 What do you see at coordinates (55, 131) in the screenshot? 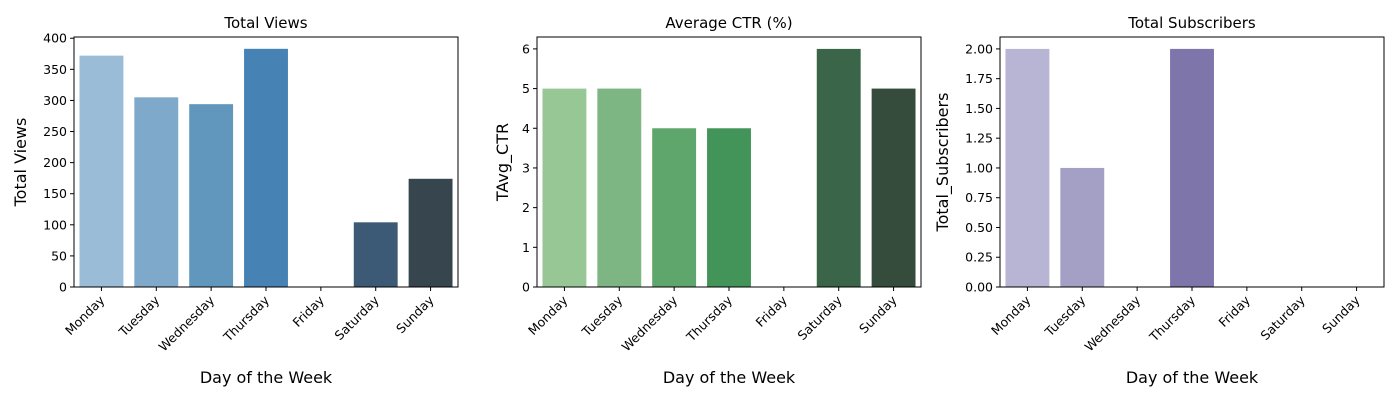
I see `y-tick-label: 250` at bounding box center [55, 131].